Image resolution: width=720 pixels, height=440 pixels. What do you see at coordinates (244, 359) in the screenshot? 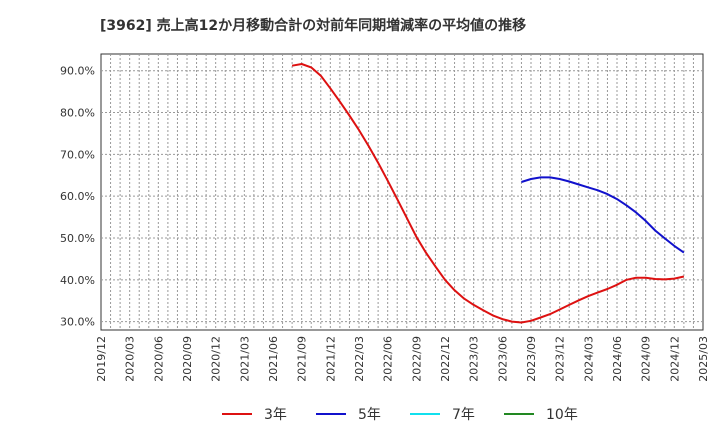
I see `x-tick-label: 2021/03` at bounding box center [244, 359].